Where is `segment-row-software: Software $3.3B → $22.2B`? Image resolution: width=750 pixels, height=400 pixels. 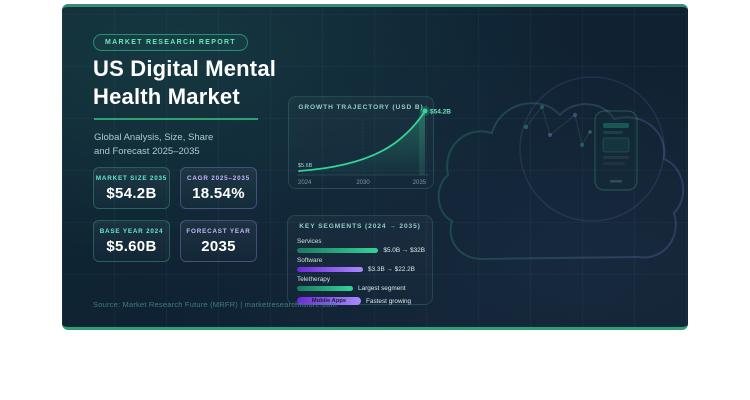
segment-row-software: Software $3.3B → $22.2B is located at coordinates (361, 265).